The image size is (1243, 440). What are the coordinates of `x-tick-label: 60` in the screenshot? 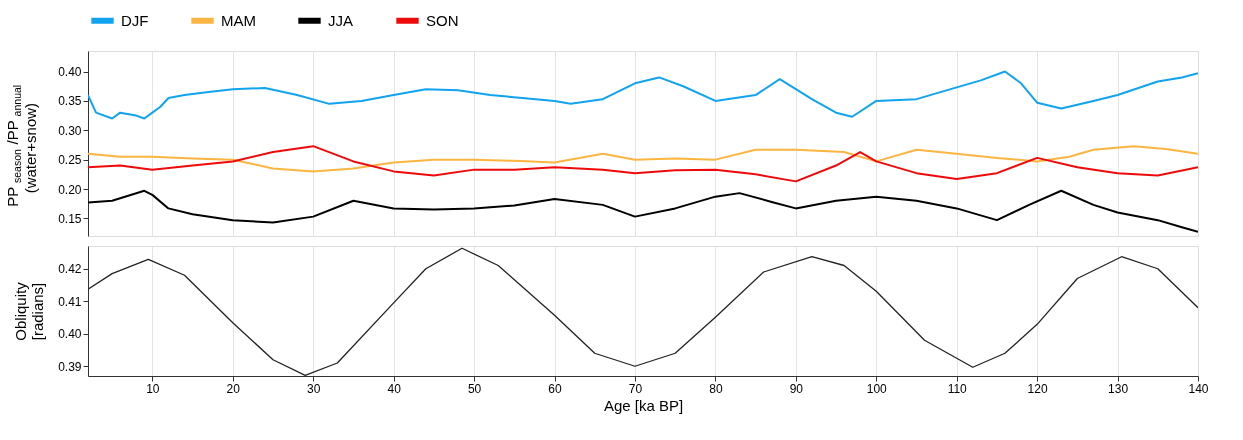 It's located at (555, 388).